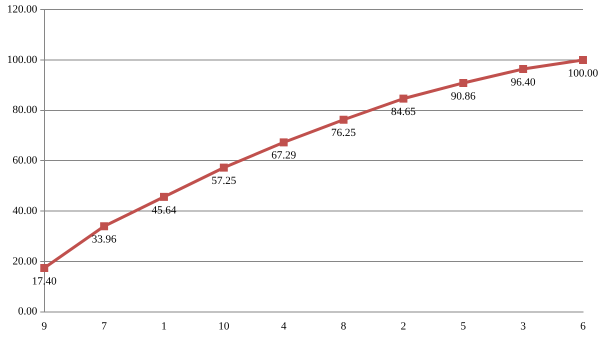 The height and width of the screenshot is (340, 605). Describe the element at coordinates (463, 326) in the screenshot. I see `x-tick-label: 5` at that location.